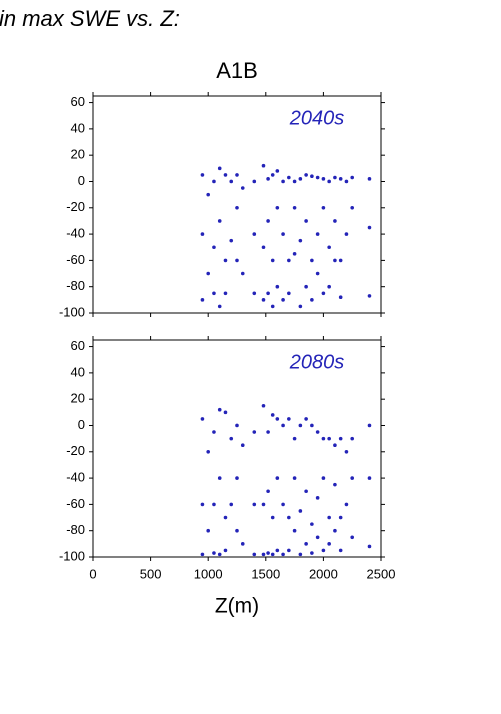 Image resolution: width=501 pixels, height=714 pixels. Describe the element at coordinates (75, 503) in the screenshot. I see `y-tick-label: -60` at that location.